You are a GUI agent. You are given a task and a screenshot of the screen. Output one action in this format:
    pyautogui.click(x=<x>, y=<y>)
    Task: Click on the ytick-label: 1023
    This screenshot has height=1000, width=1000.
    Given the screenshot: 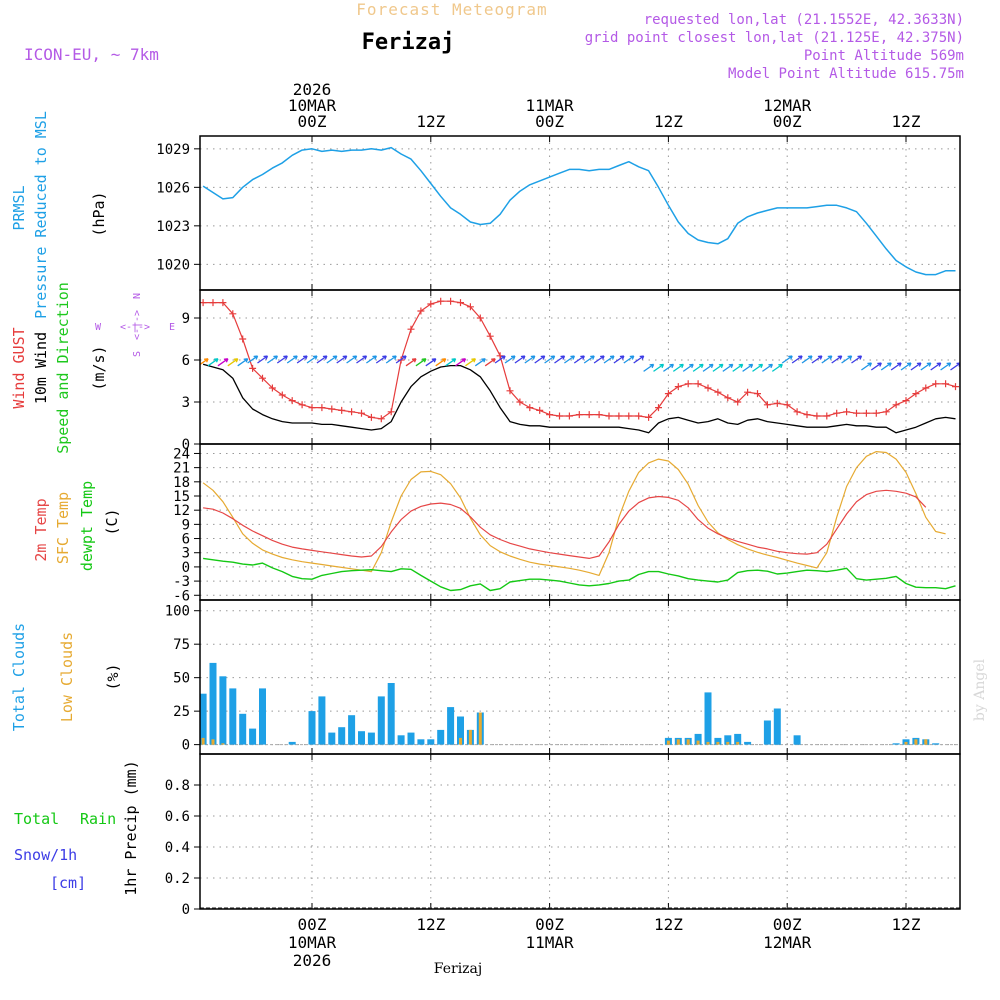 What is the action you would take?
    pyautogui.click(x=173, y=227)
    